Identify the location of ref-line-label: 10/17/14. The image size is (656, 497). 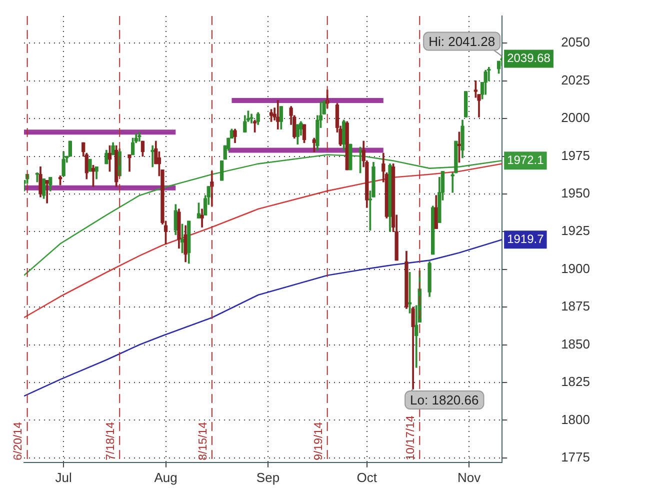
(411, 437).